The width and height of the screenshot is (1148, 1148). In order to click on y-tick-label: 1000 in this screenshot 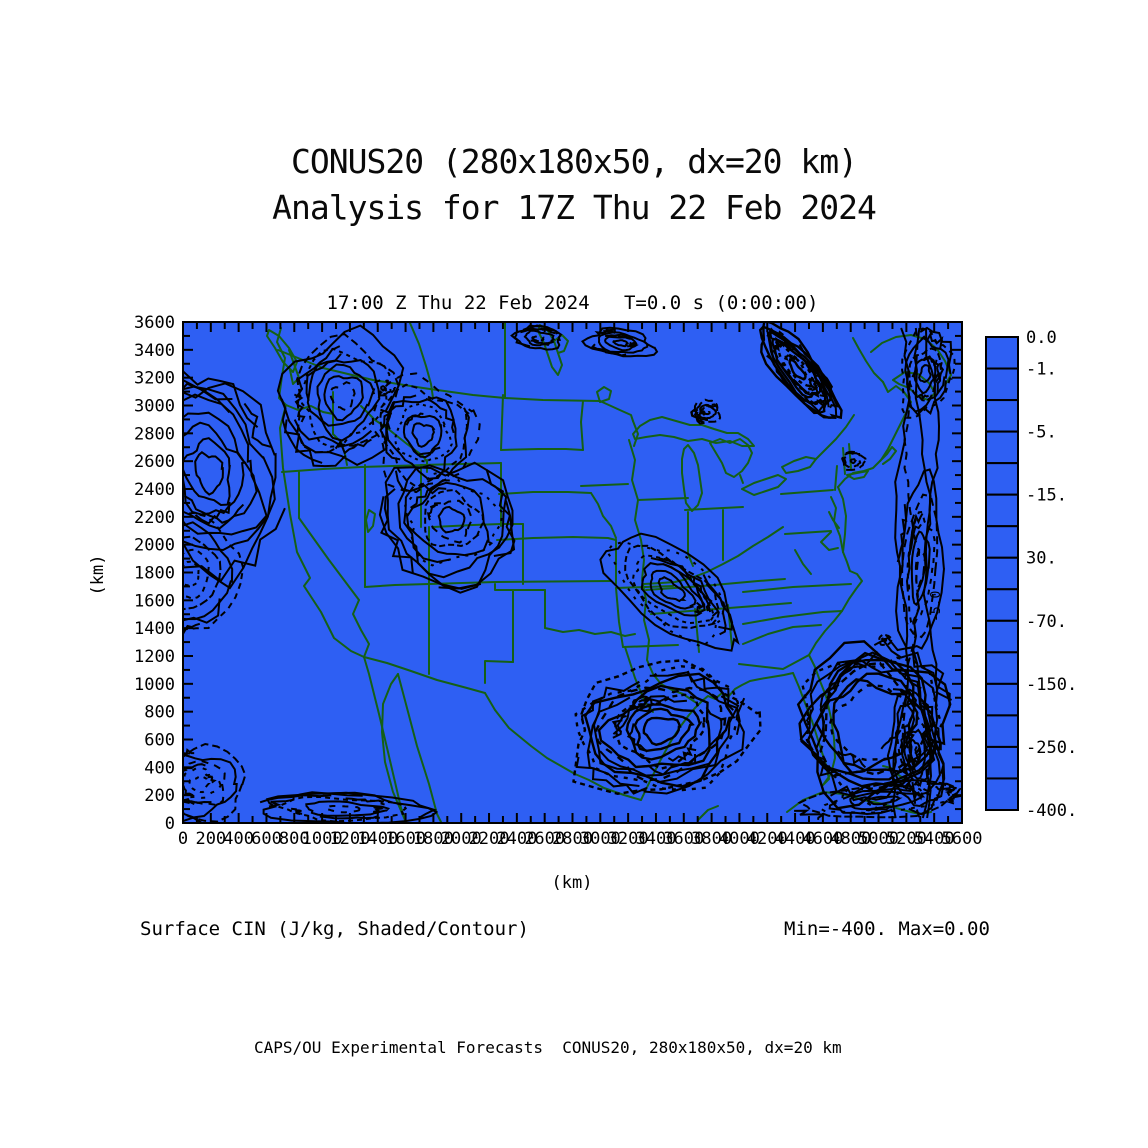, I will do `click(154, 685)`.